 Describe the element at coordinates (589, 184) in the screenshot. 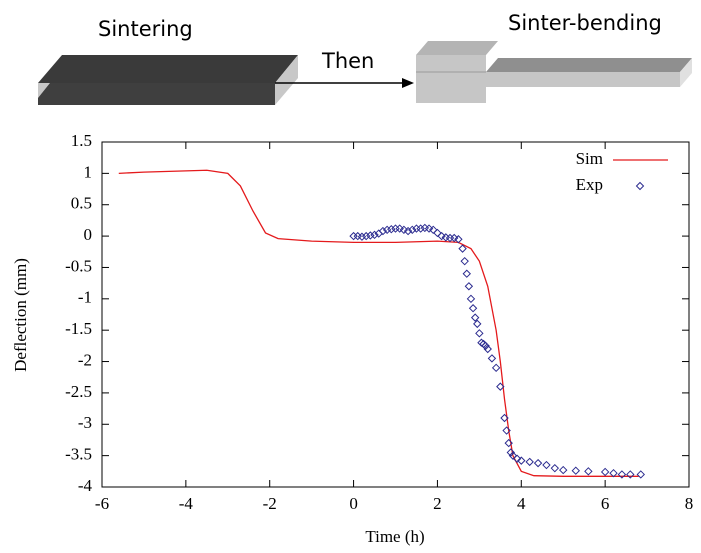

I see `legend-label: Exp` at that location.